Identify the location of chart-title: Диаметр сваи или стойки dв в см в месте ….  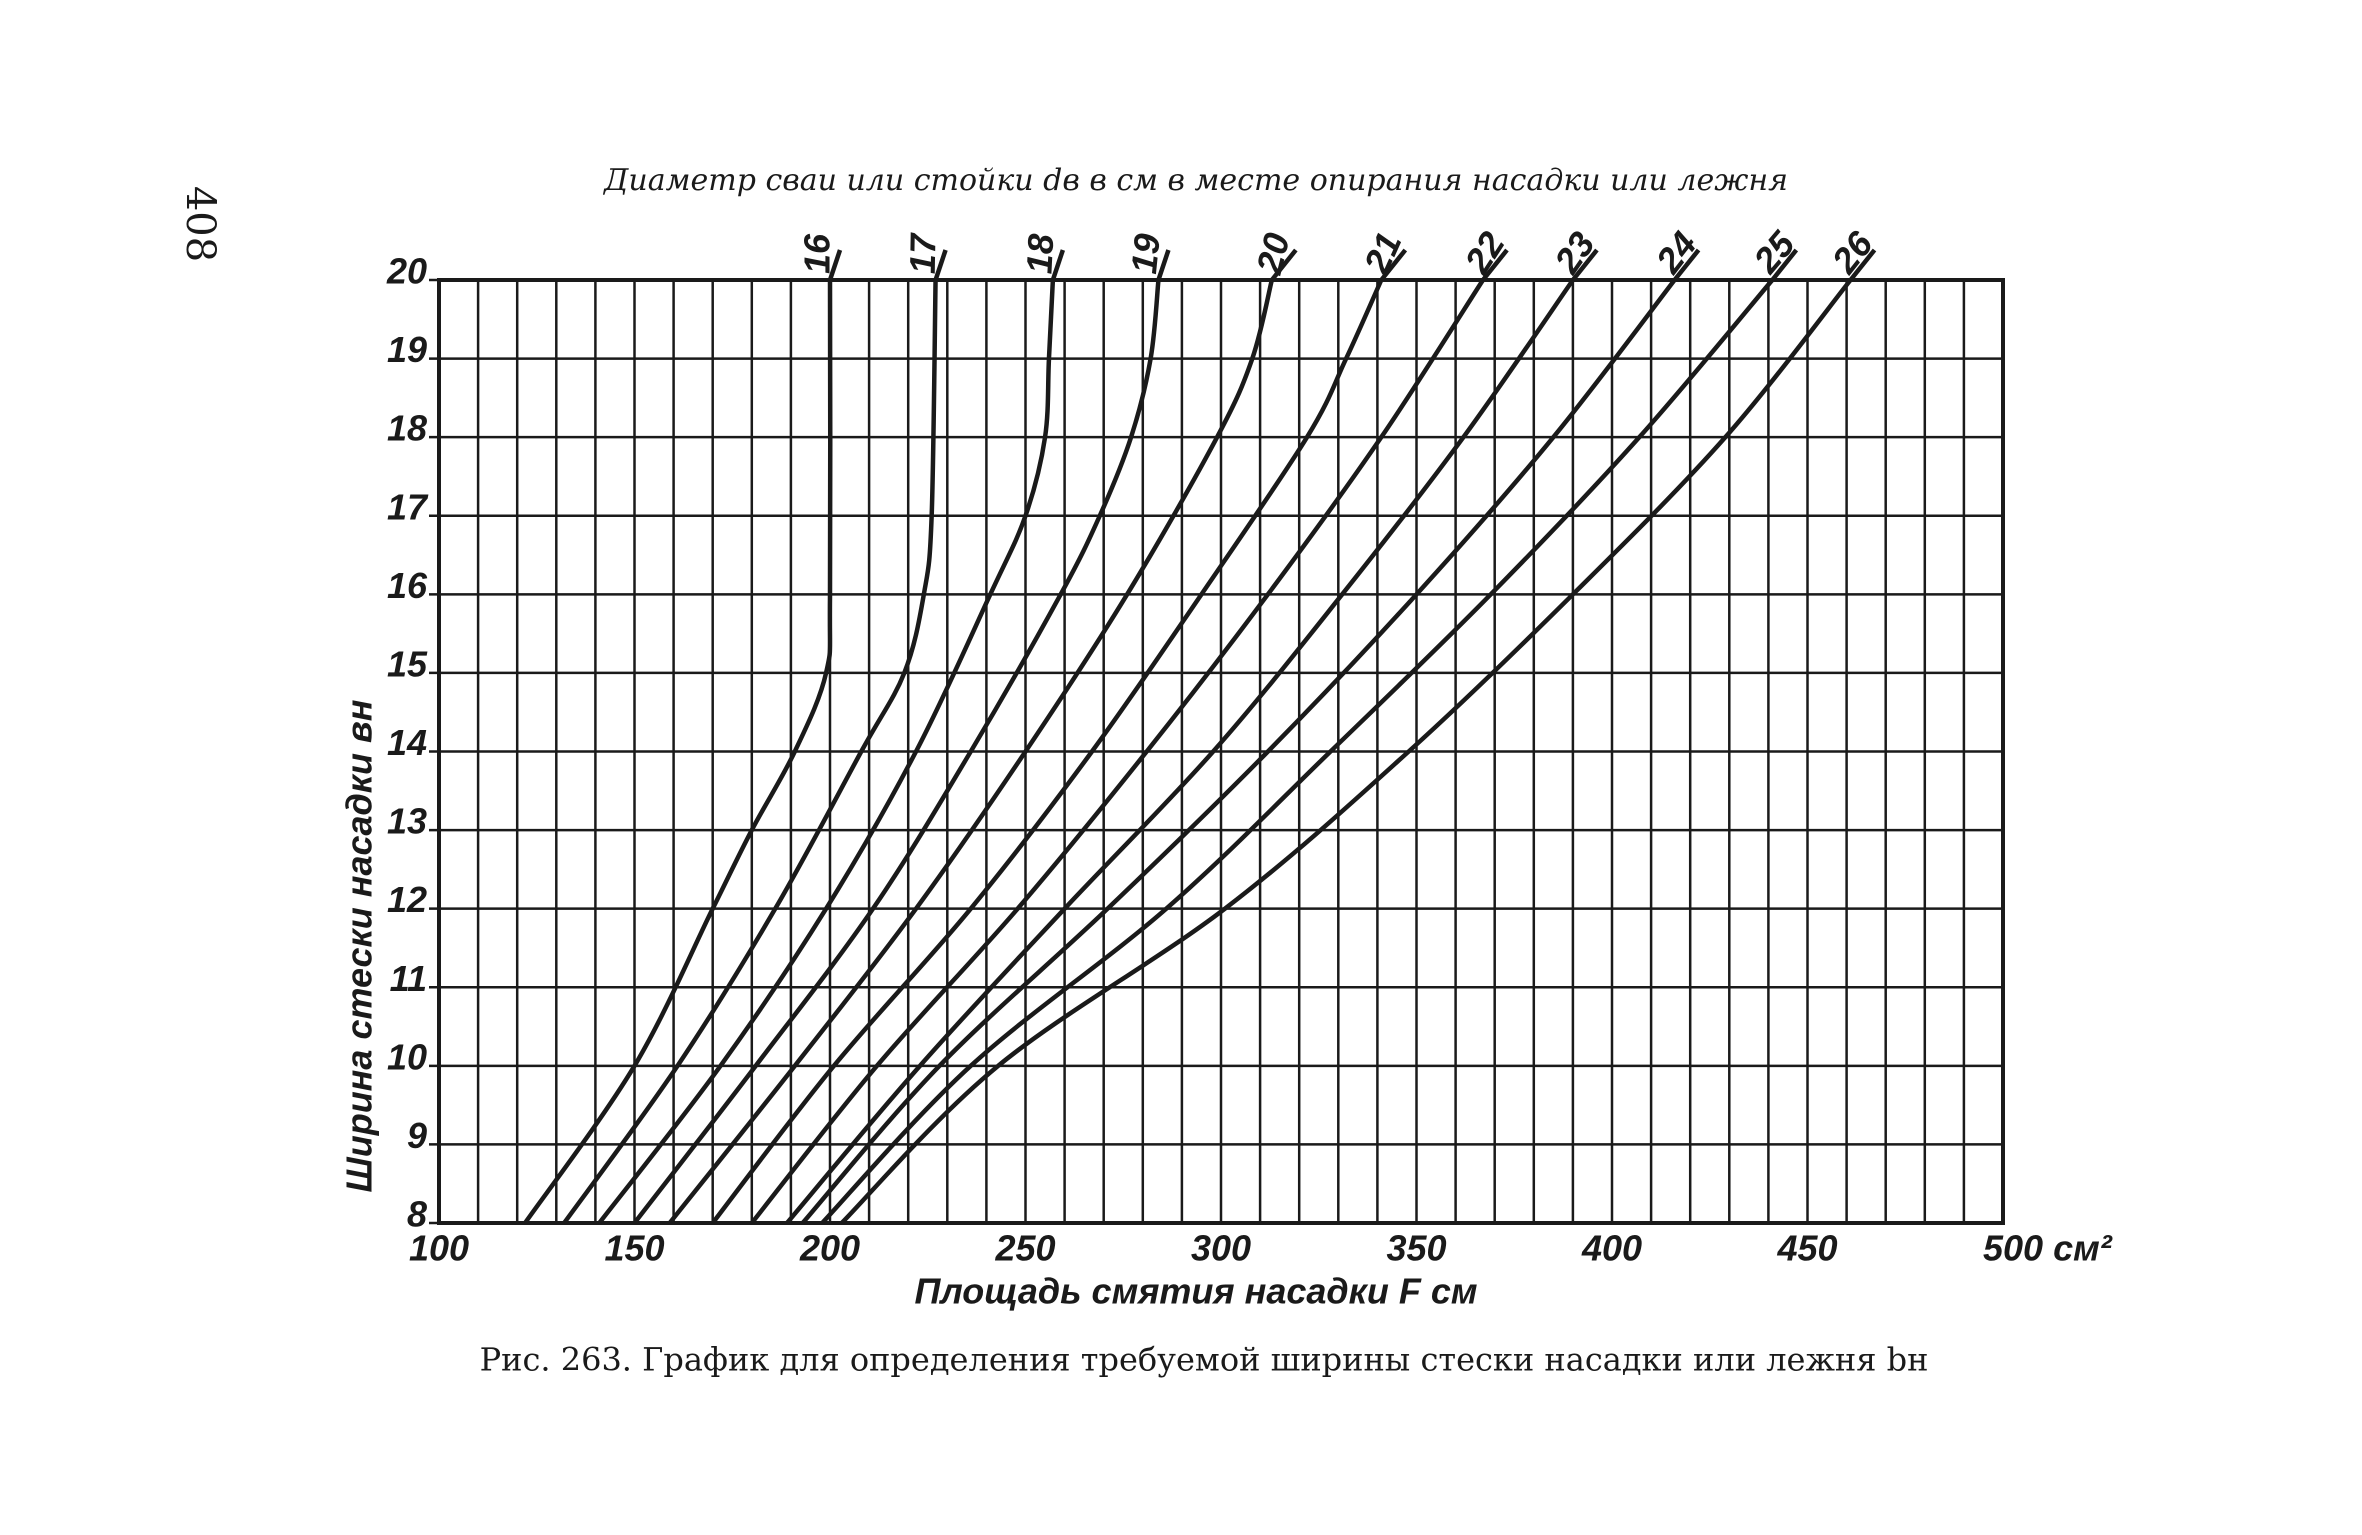
(1195, 180).